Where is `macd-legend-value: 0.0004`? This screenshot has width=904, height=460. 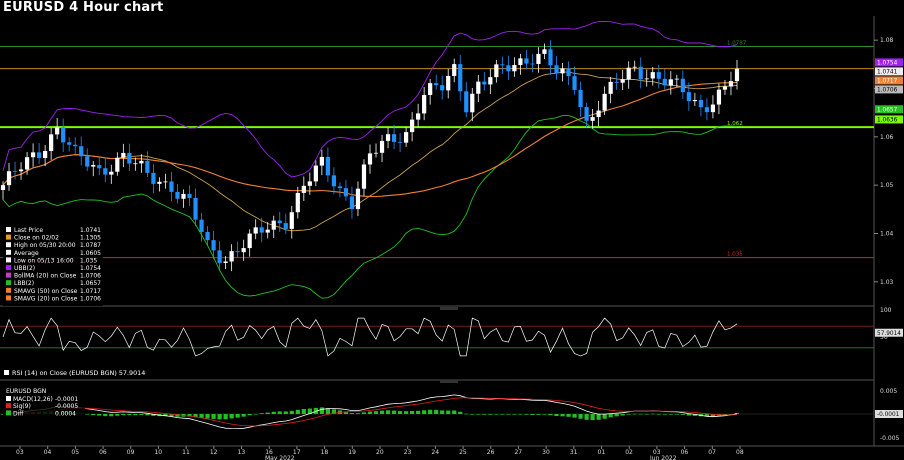 macd-legend-value: 0.0004 is located at coordinates (65, 413).